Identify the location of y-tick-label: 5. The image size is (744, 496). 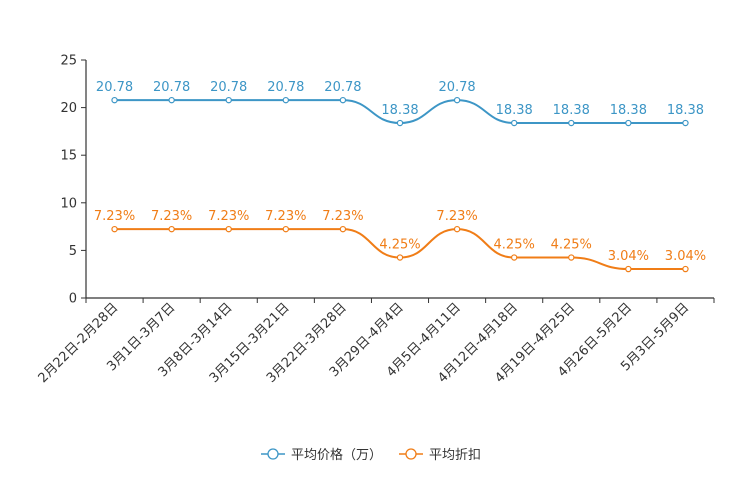
(73, 251).